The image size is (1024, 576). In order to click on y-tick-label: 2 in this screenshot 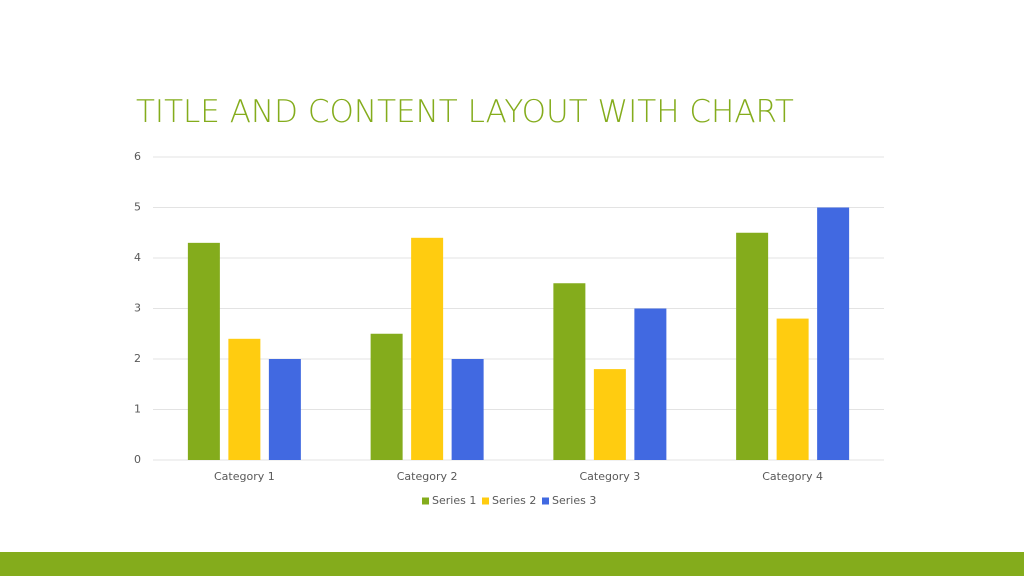, I will do `click(137, 358)`.